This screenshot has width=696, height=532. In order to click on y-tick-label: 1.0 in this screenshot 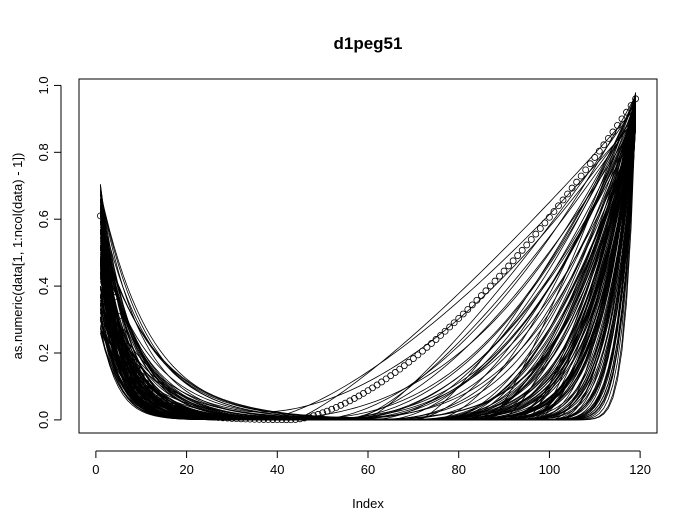, I will do `click(43, 85)`.